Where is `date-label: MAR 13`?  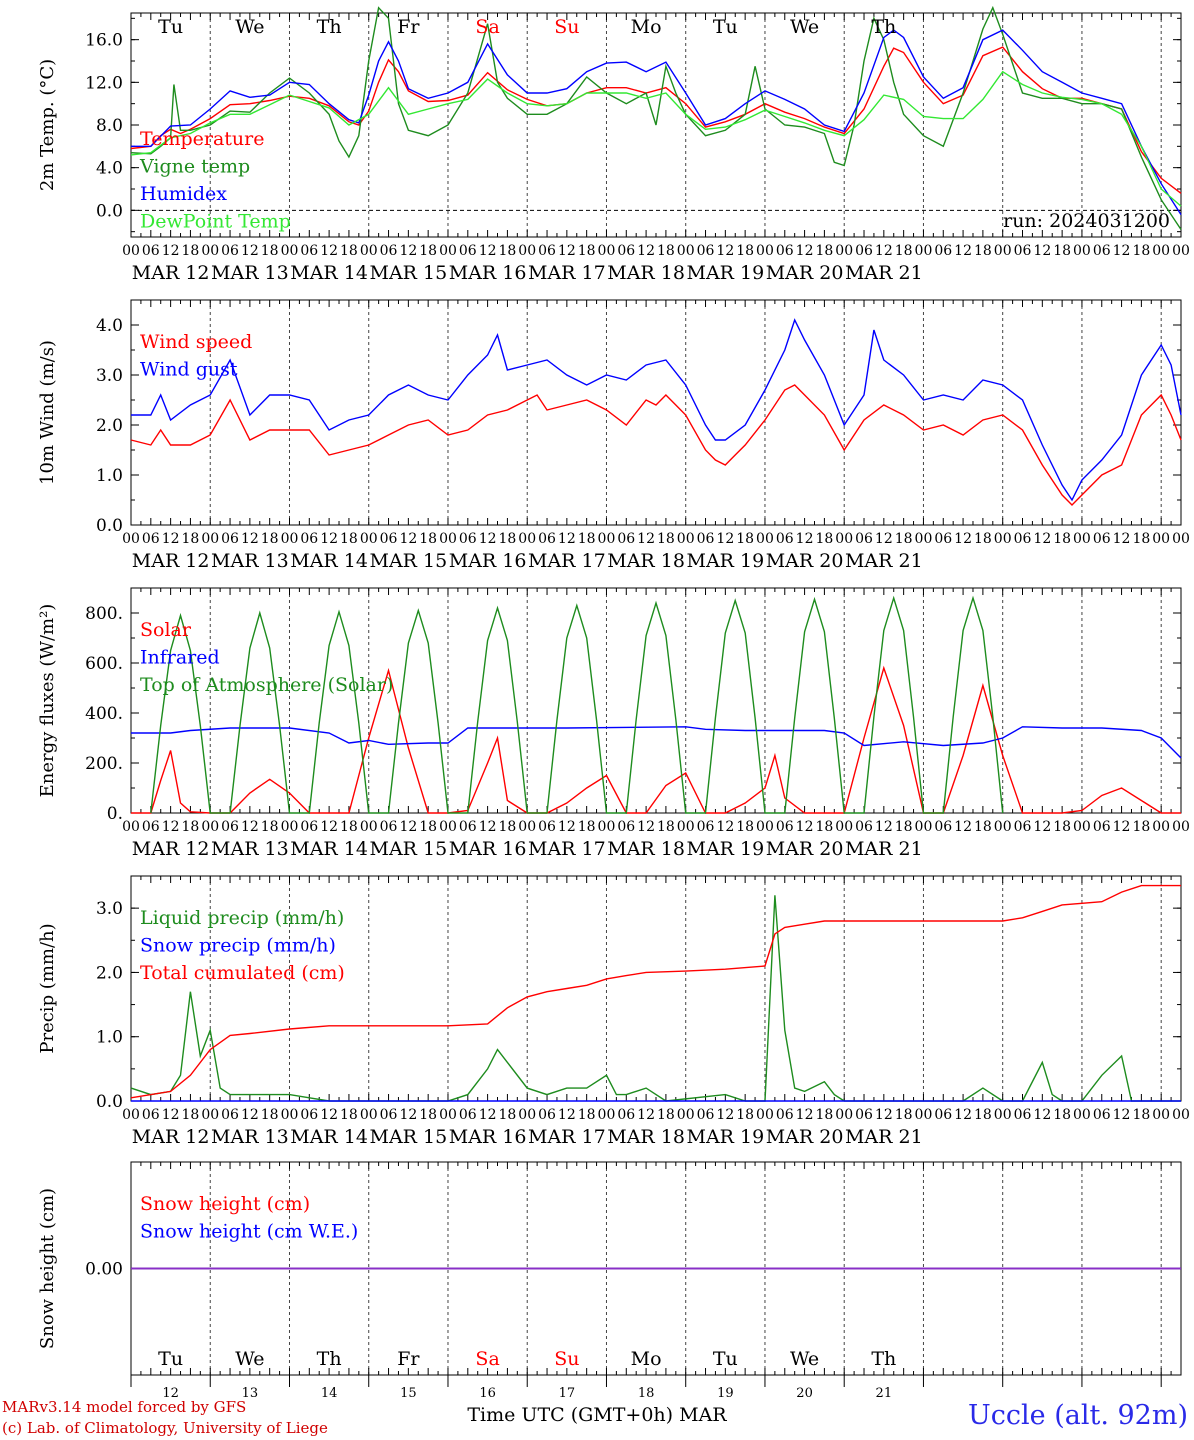 date-label: MAR 13 is located at coordinates (250, 273).